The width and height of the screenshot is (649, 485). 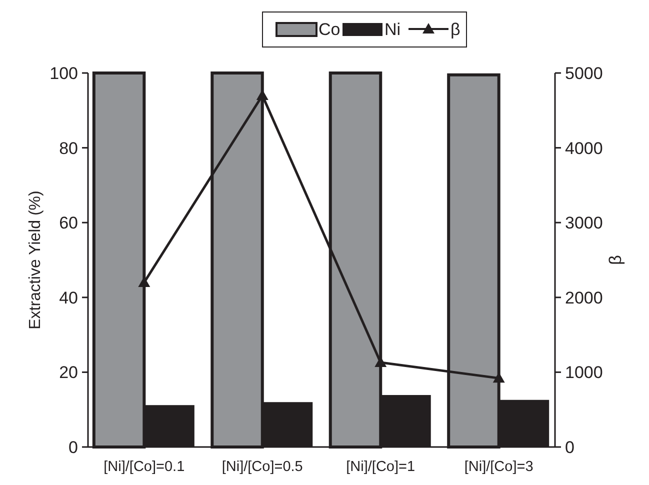 I want to click on y2-tick-label: 4000, so click(x=584, y=148).